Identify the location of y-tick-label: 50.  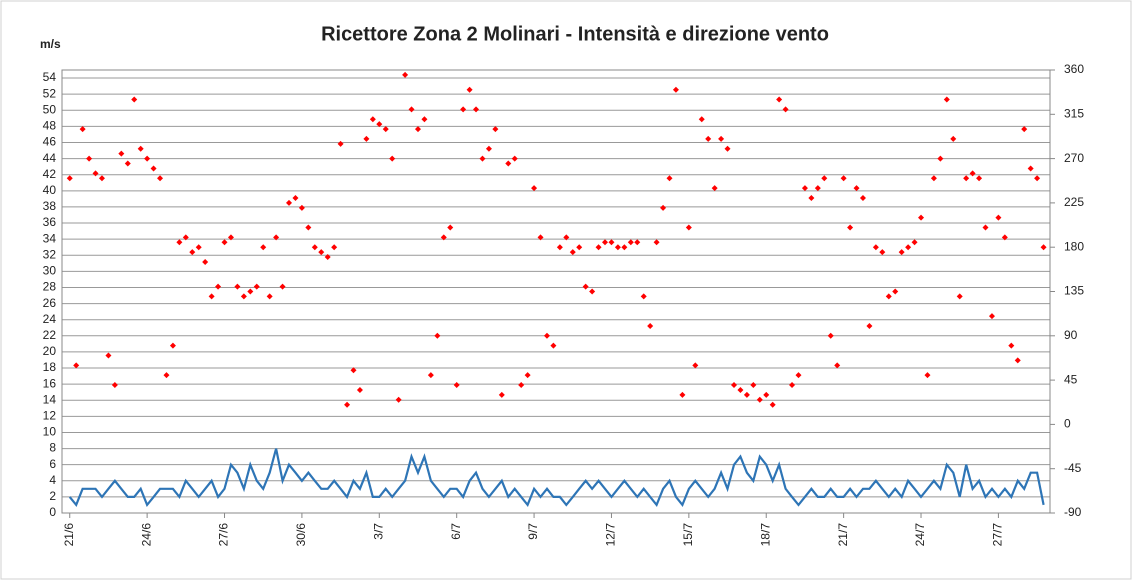
(50, 109).